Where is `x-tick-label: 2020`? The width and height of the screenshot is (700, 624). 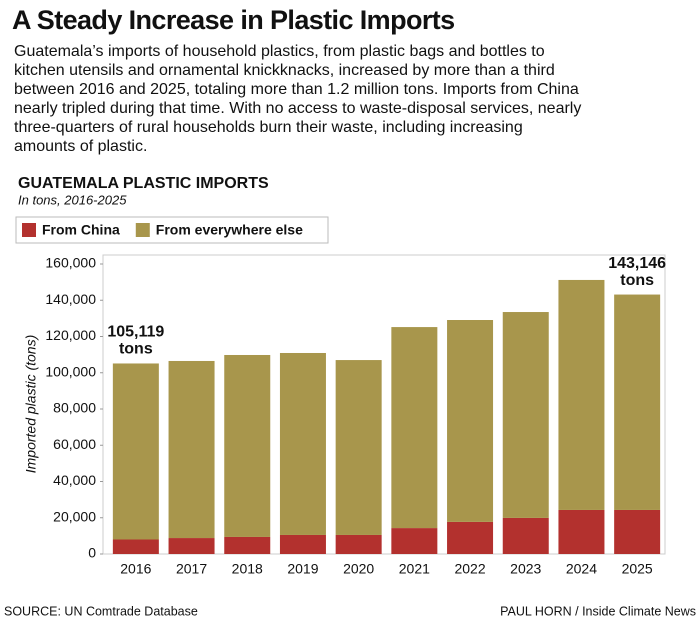
x-tick-label: 2020 is located at coordinates (358, 569).